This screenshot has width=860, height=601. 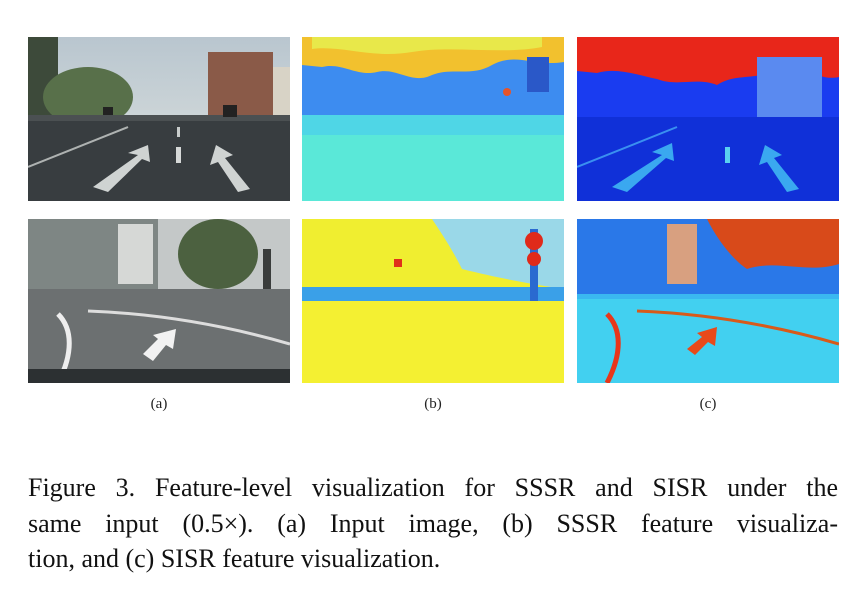 What do you see at coordinates (159, 404) in the screenshot?
I see `panel-label: (a)` at bounding box center [159, 404].